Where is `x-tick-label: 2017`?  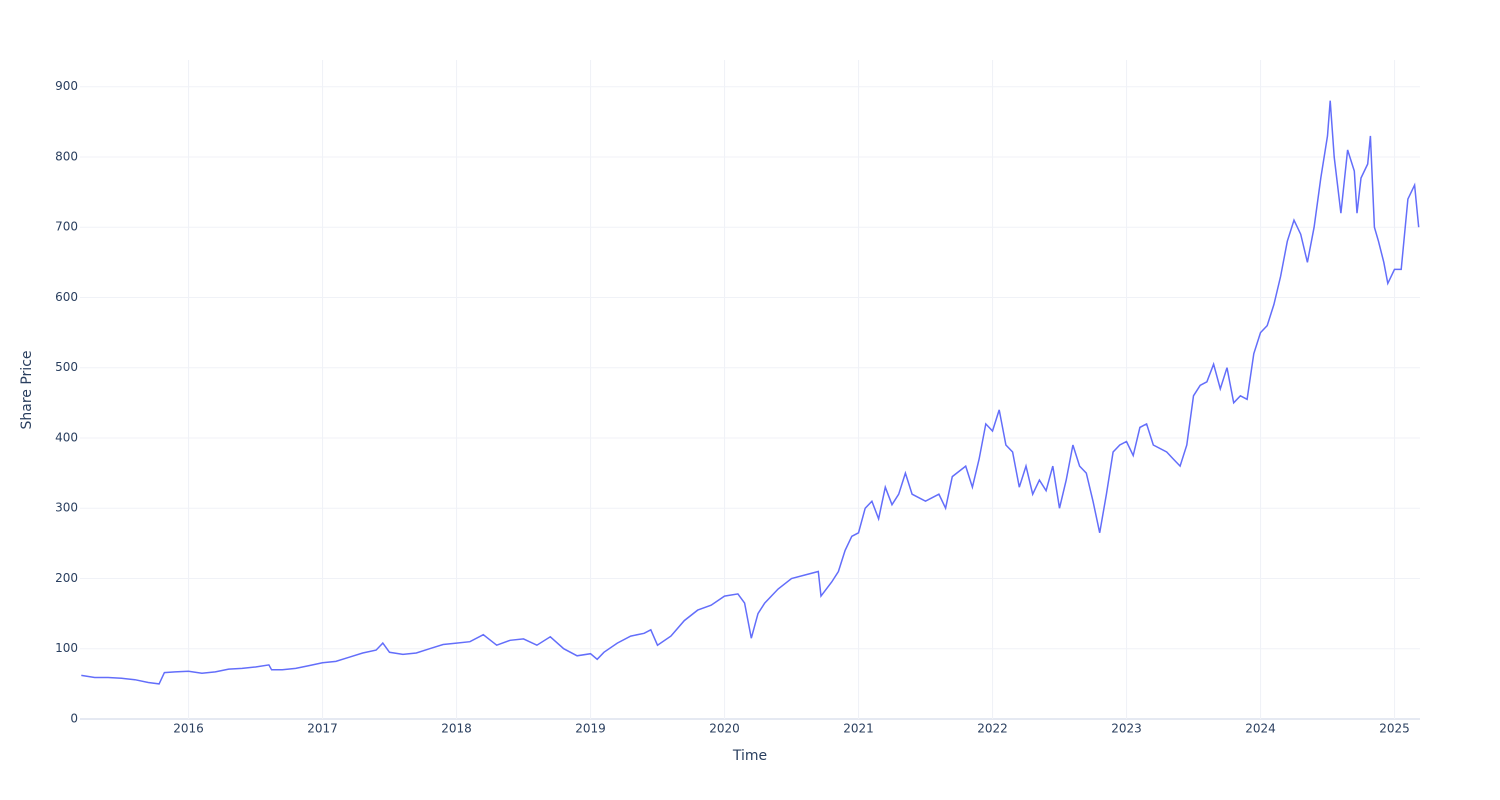
x-tick-label: 2017 is located at coordinates (322, 729).